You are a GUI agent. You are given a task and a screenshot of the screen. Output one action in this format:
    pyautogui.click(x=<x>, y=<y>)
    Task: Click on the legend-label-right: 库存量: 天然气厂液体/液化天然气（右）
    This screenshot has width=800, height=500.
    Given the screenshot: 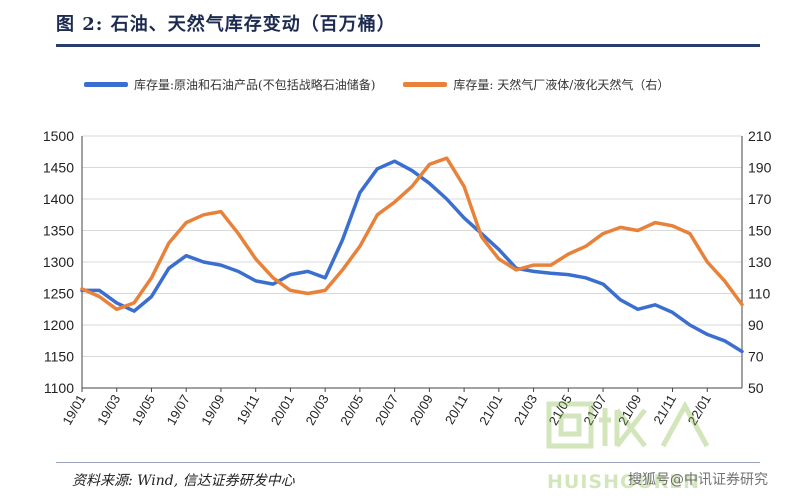 What is the action you would take?
    pyautogui.click(x=561, y=85)
    